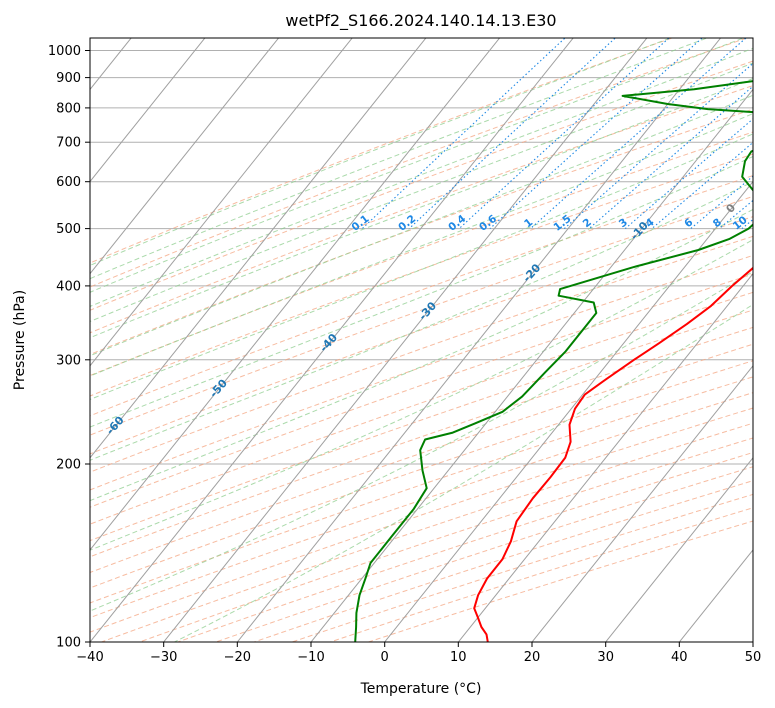  I want to click on x-tick-label: 30, so click(605, 657).